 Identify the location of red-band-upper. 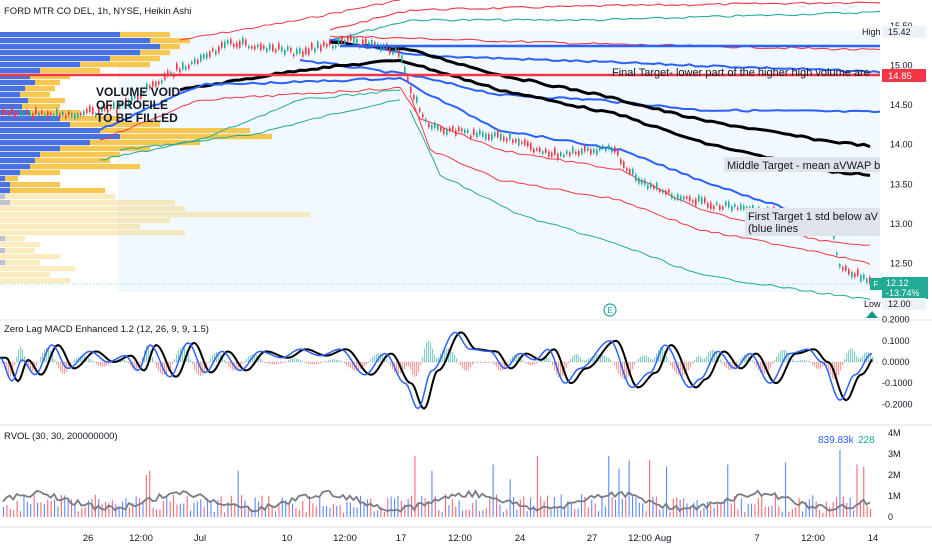
(605, 43).